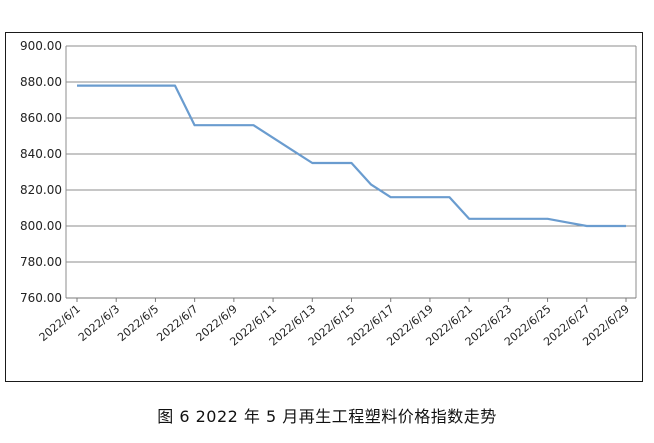 The width and height of the screenshot is (654, 443). I want to click on y-tick-label: 900.00, so click(41, 46).